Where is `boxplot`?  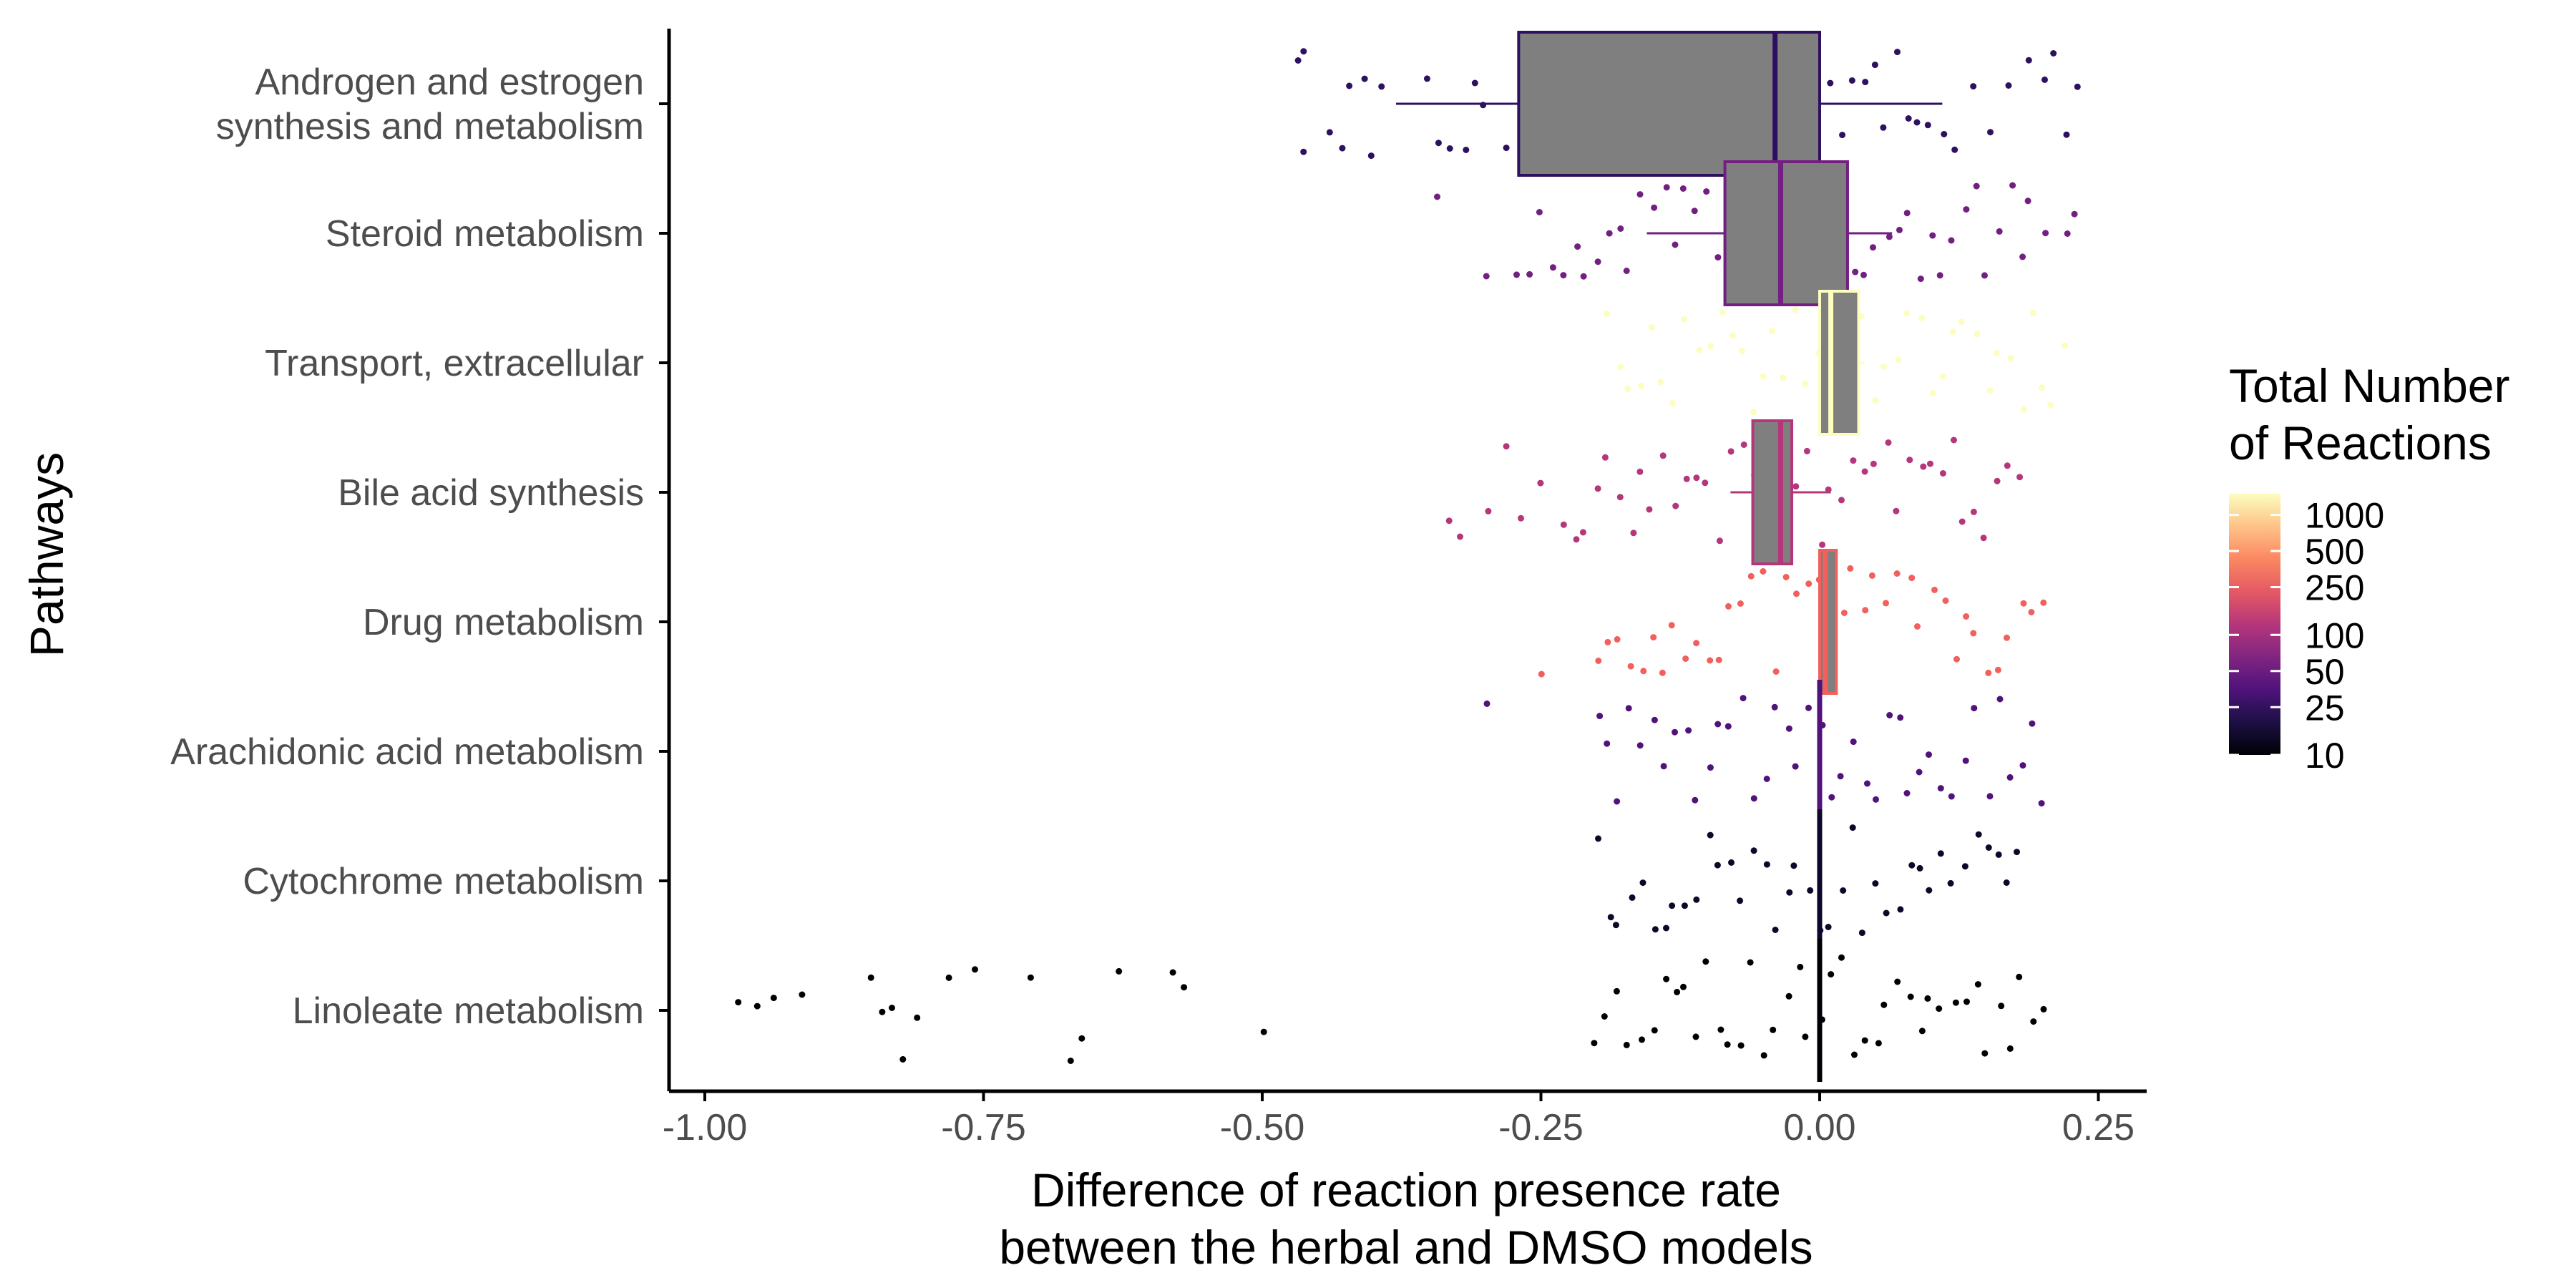
boxplot is located at coordinates (1780, 492).